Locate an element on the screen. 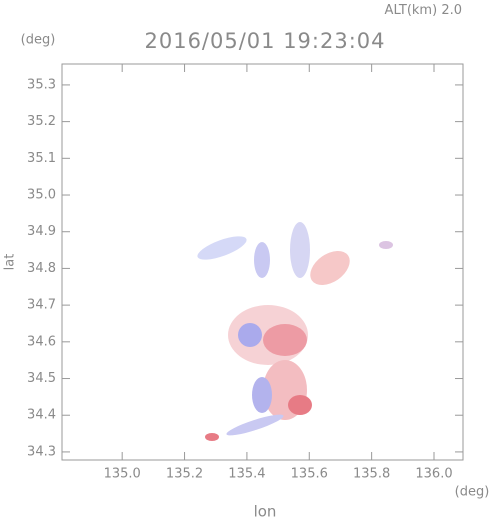 This screenshot has width=491, height=521. x-axis-label: lon is located at coordinates (265, 512).